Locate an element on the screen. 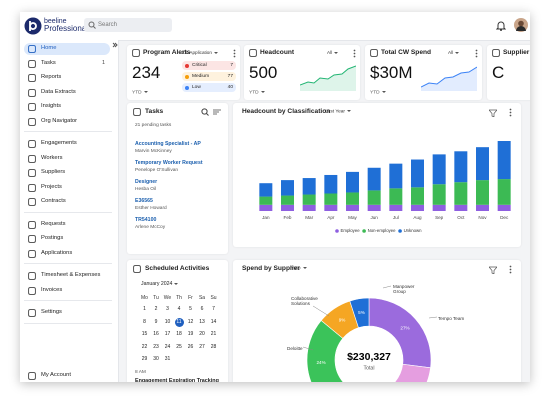 This screenshot has height=404, width=550. task-link: Accounting Specialist - AP is located at coordinates (168, 144).